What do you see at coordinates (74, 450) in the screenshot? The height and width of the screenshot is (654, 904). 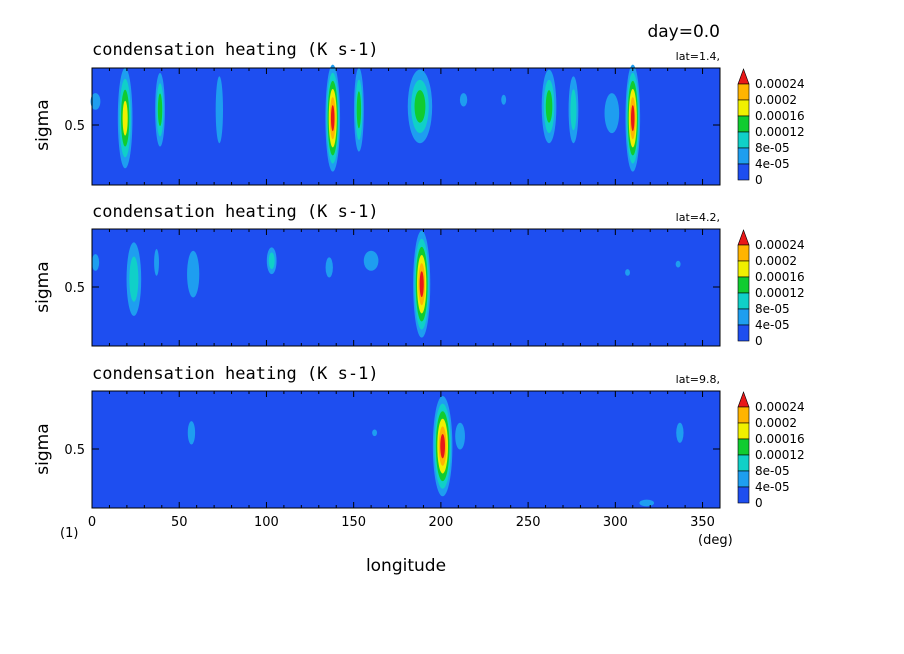 I see `panel-3-y-tick-label: 0.5` at bounding box center [74, 450].